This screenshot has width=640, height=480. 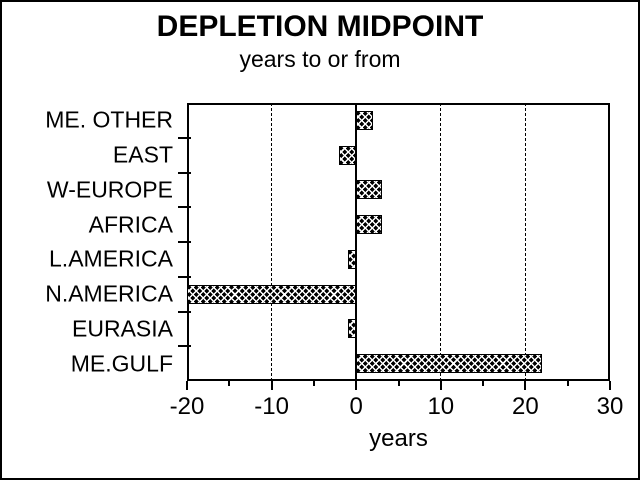 I want to click on x-tick-label-10: 10, so click(x=441, y=406).